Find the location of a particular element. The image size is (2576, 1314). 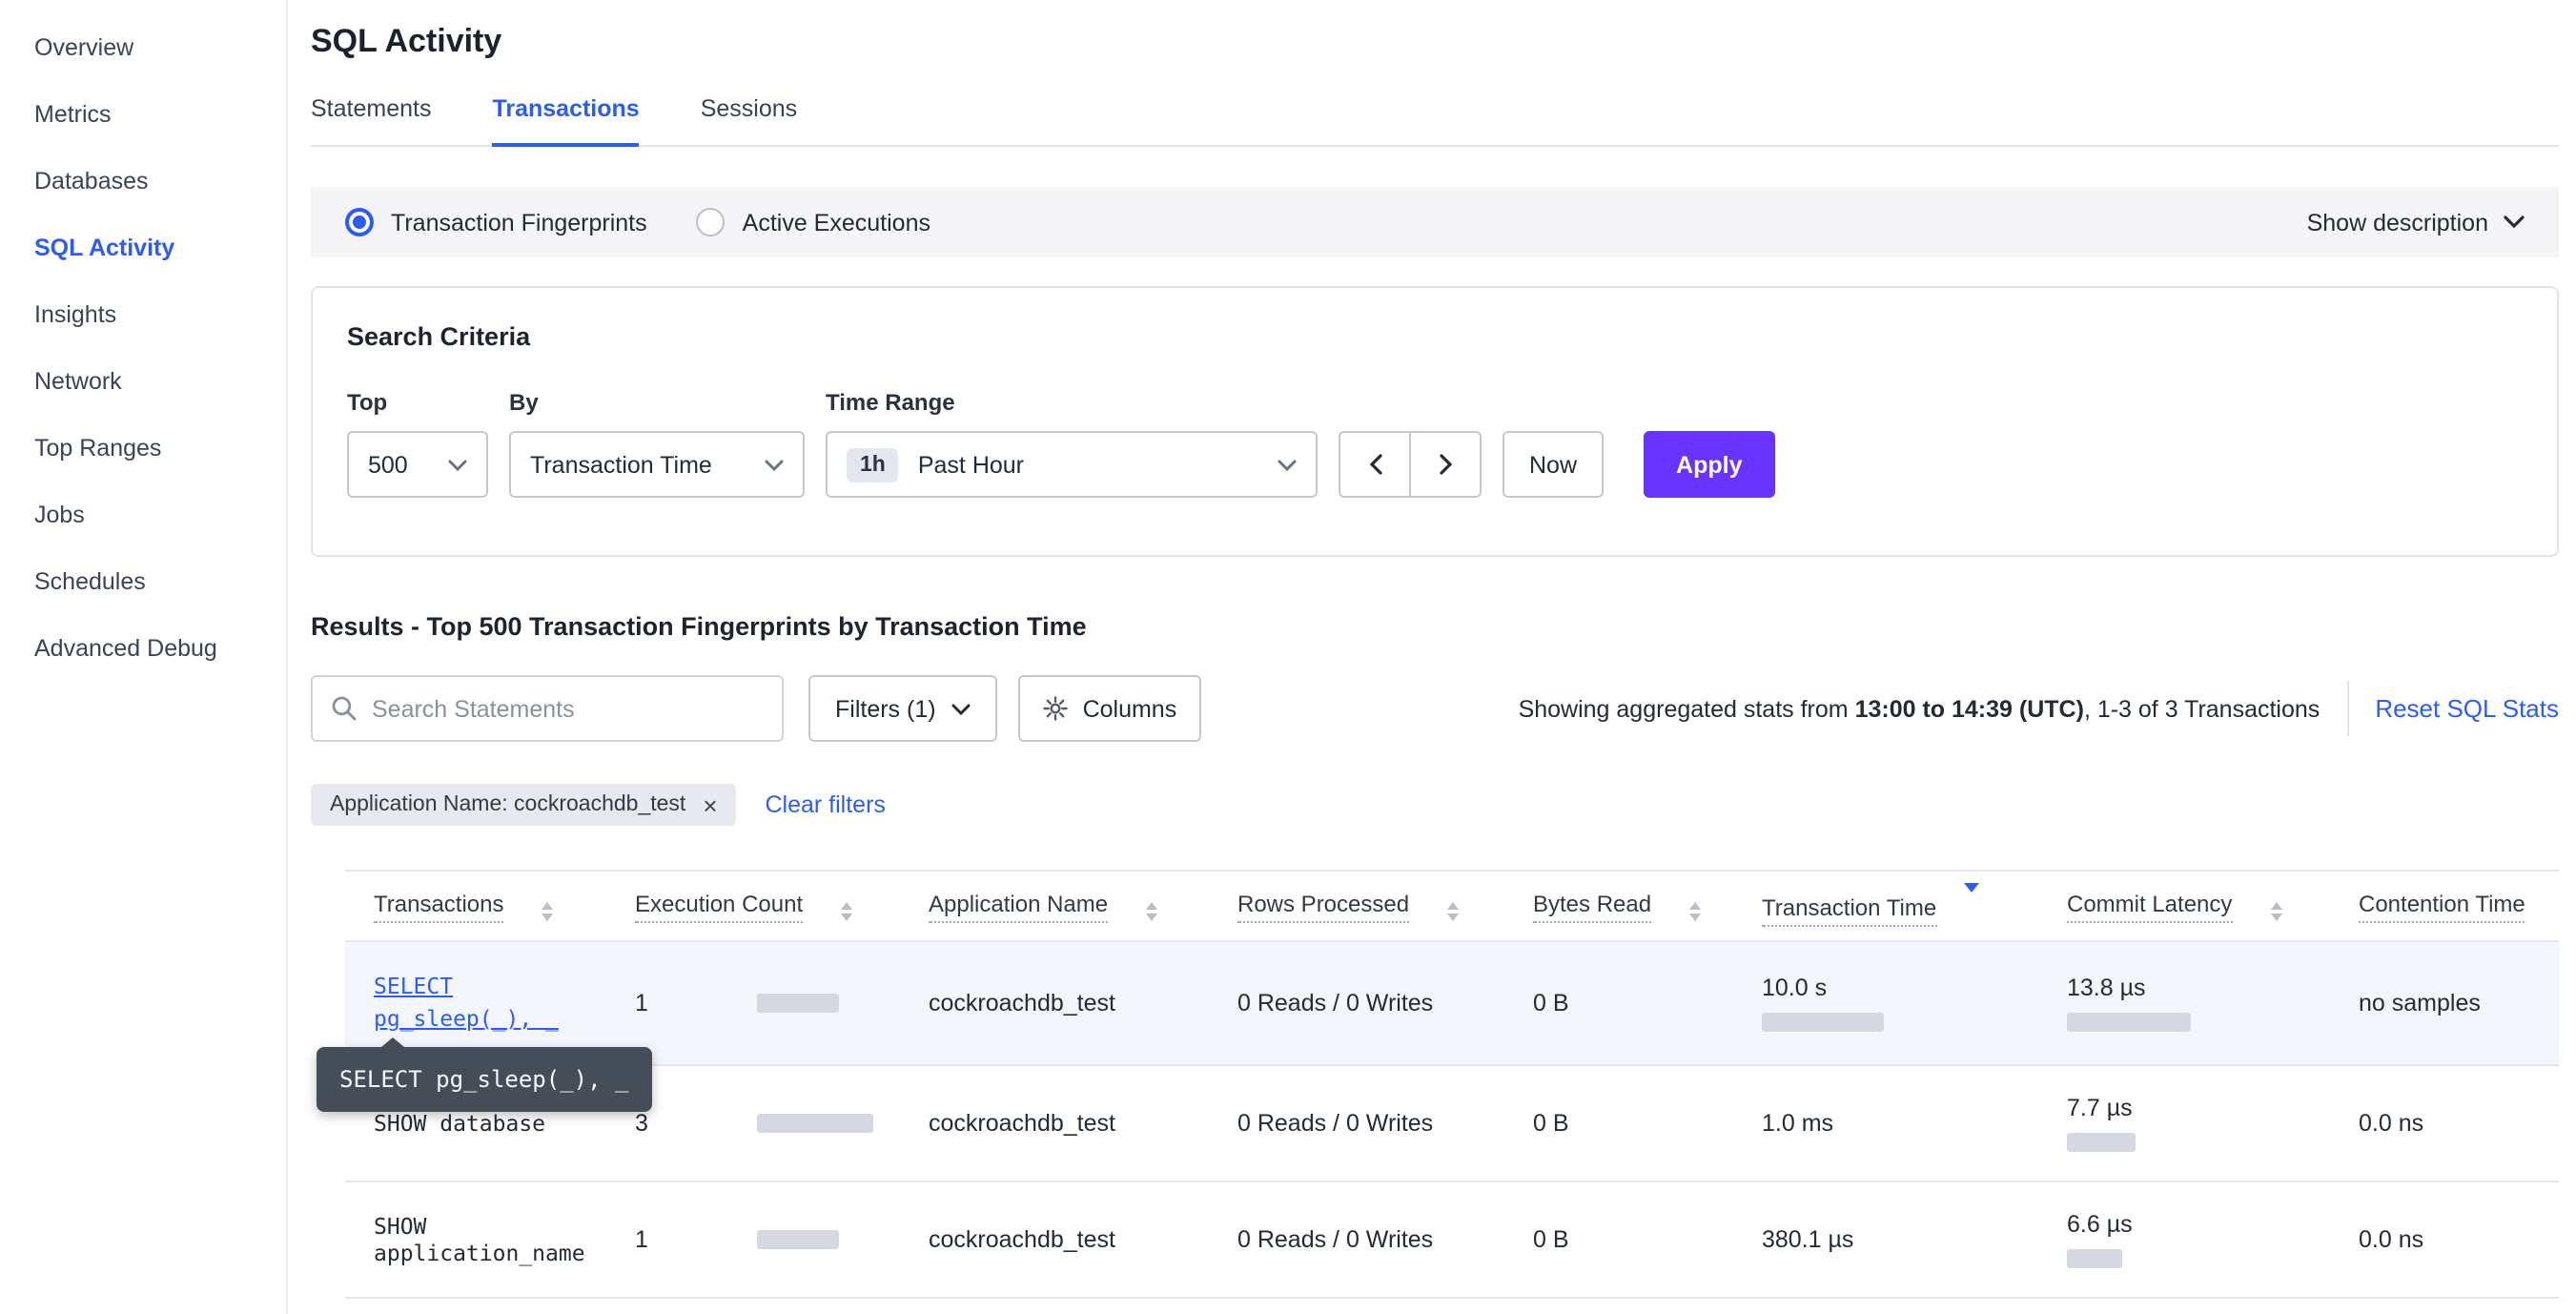

sidebar-item-schedules: Schedules is located at coordinates (90, 581).